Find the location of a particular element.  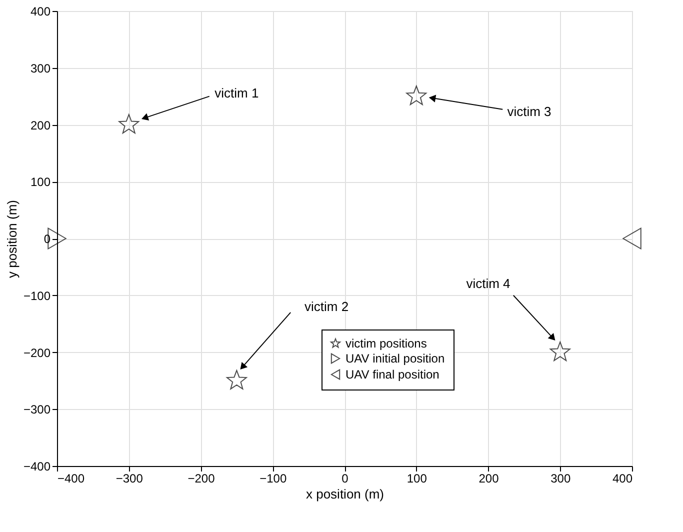

y-tick-label: −300 is located at coordinates (37, 409).